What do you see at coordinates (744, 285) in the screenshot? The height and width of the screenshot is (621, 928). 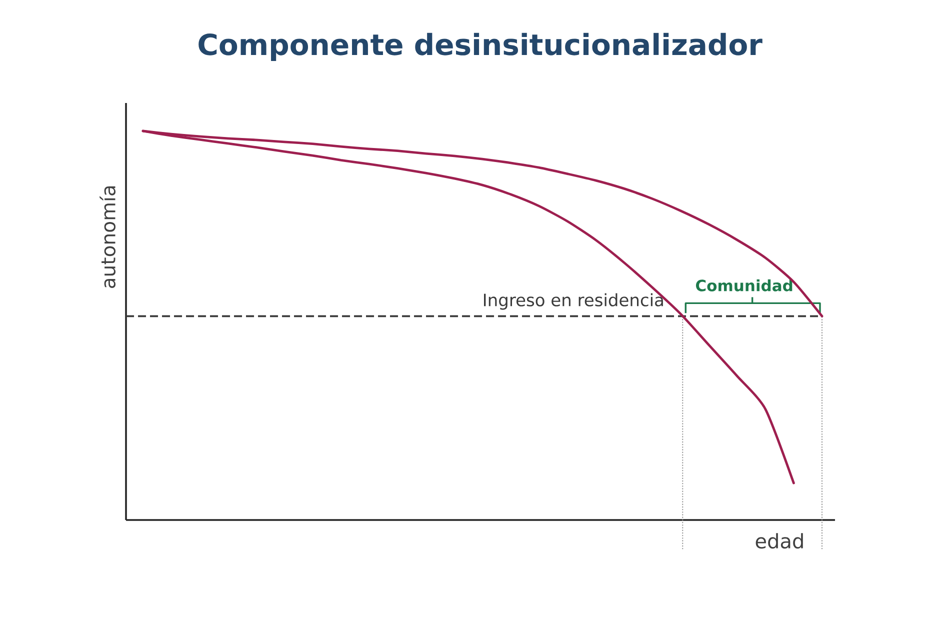 I see `annotation: Comunidad` at bounding box center [744, 285].